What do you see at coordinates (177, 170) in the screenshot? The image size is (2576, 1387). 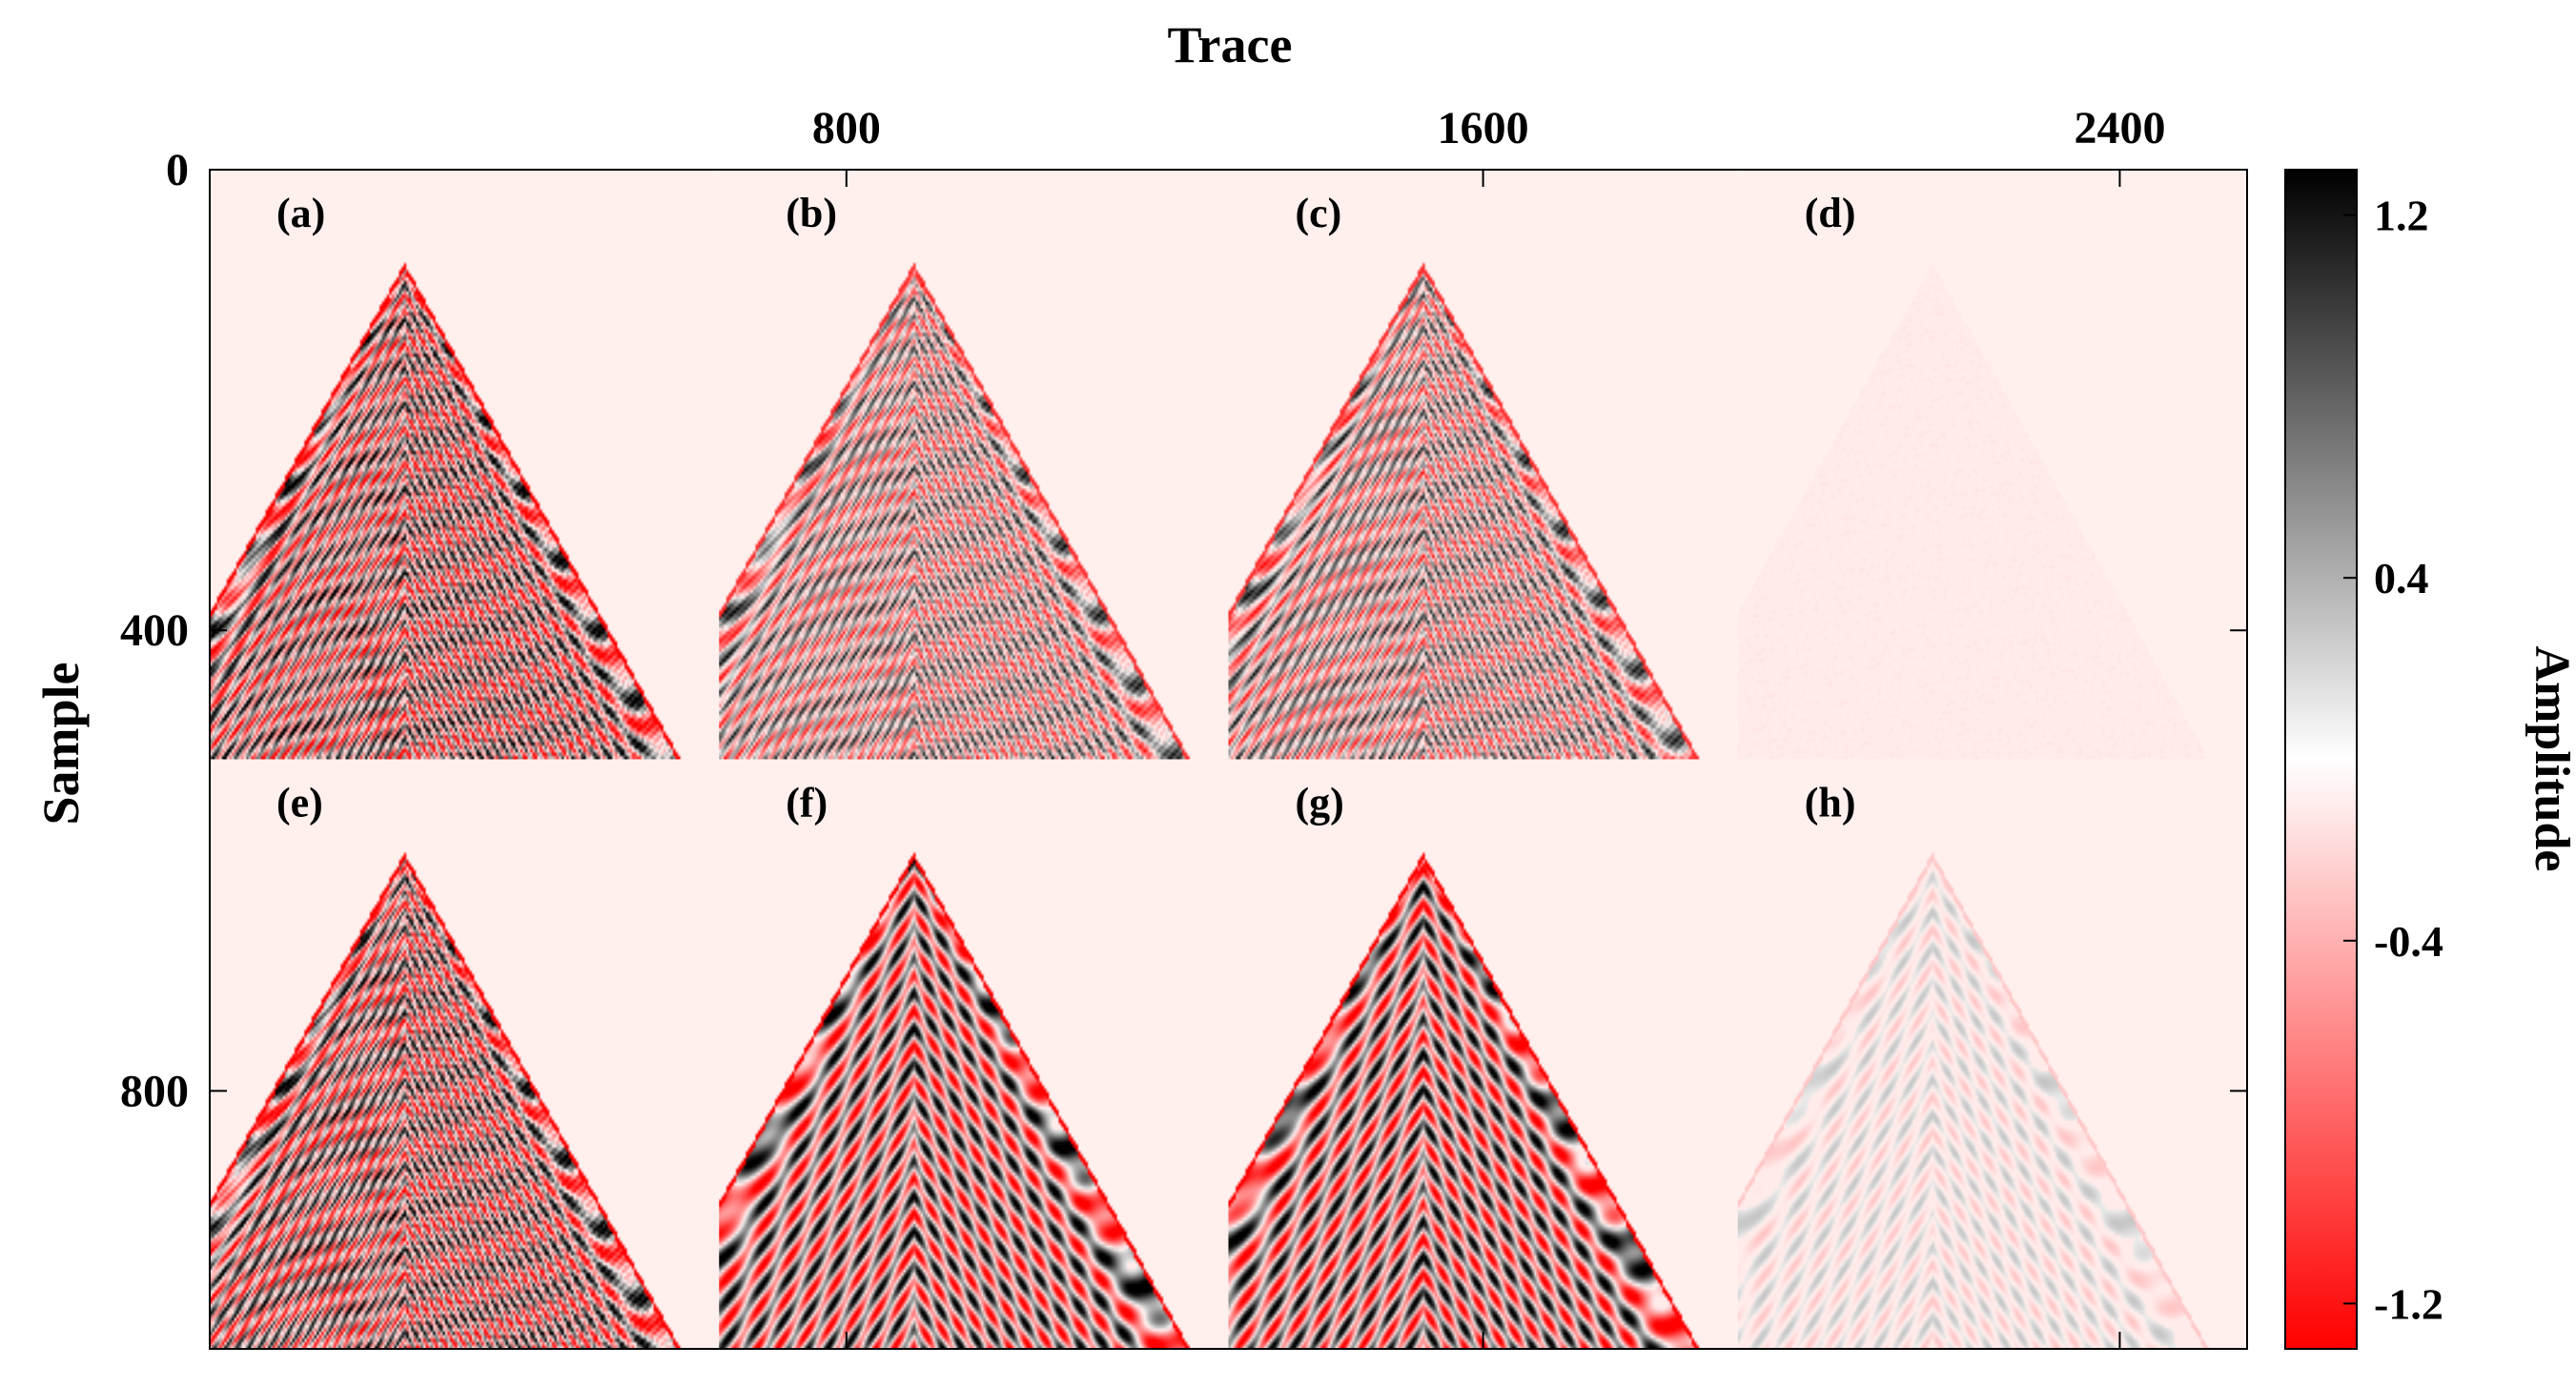 I see `y-tick-label: 0` at bounding box center [177, 170].